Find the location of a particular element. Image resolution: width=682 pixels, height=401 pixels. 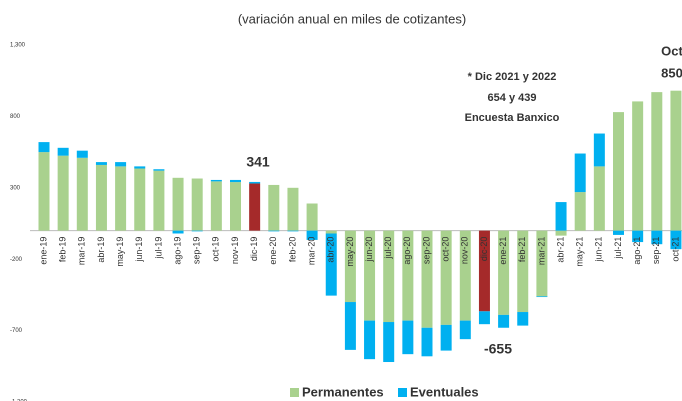

annotation: Oct is located at coordinates (671, 50).